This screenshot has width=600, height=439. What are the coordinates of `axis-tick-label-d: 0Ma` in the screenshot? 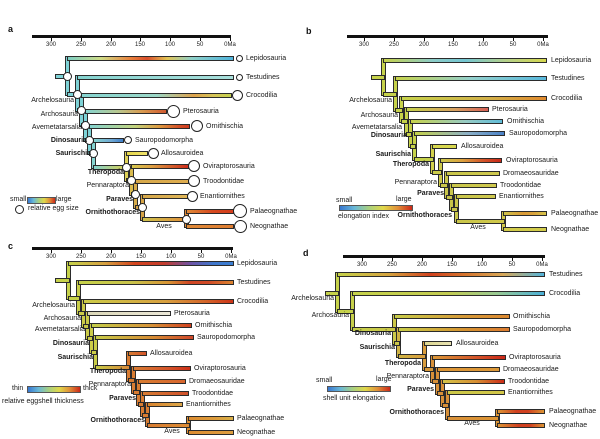 It's located at (542, 265).